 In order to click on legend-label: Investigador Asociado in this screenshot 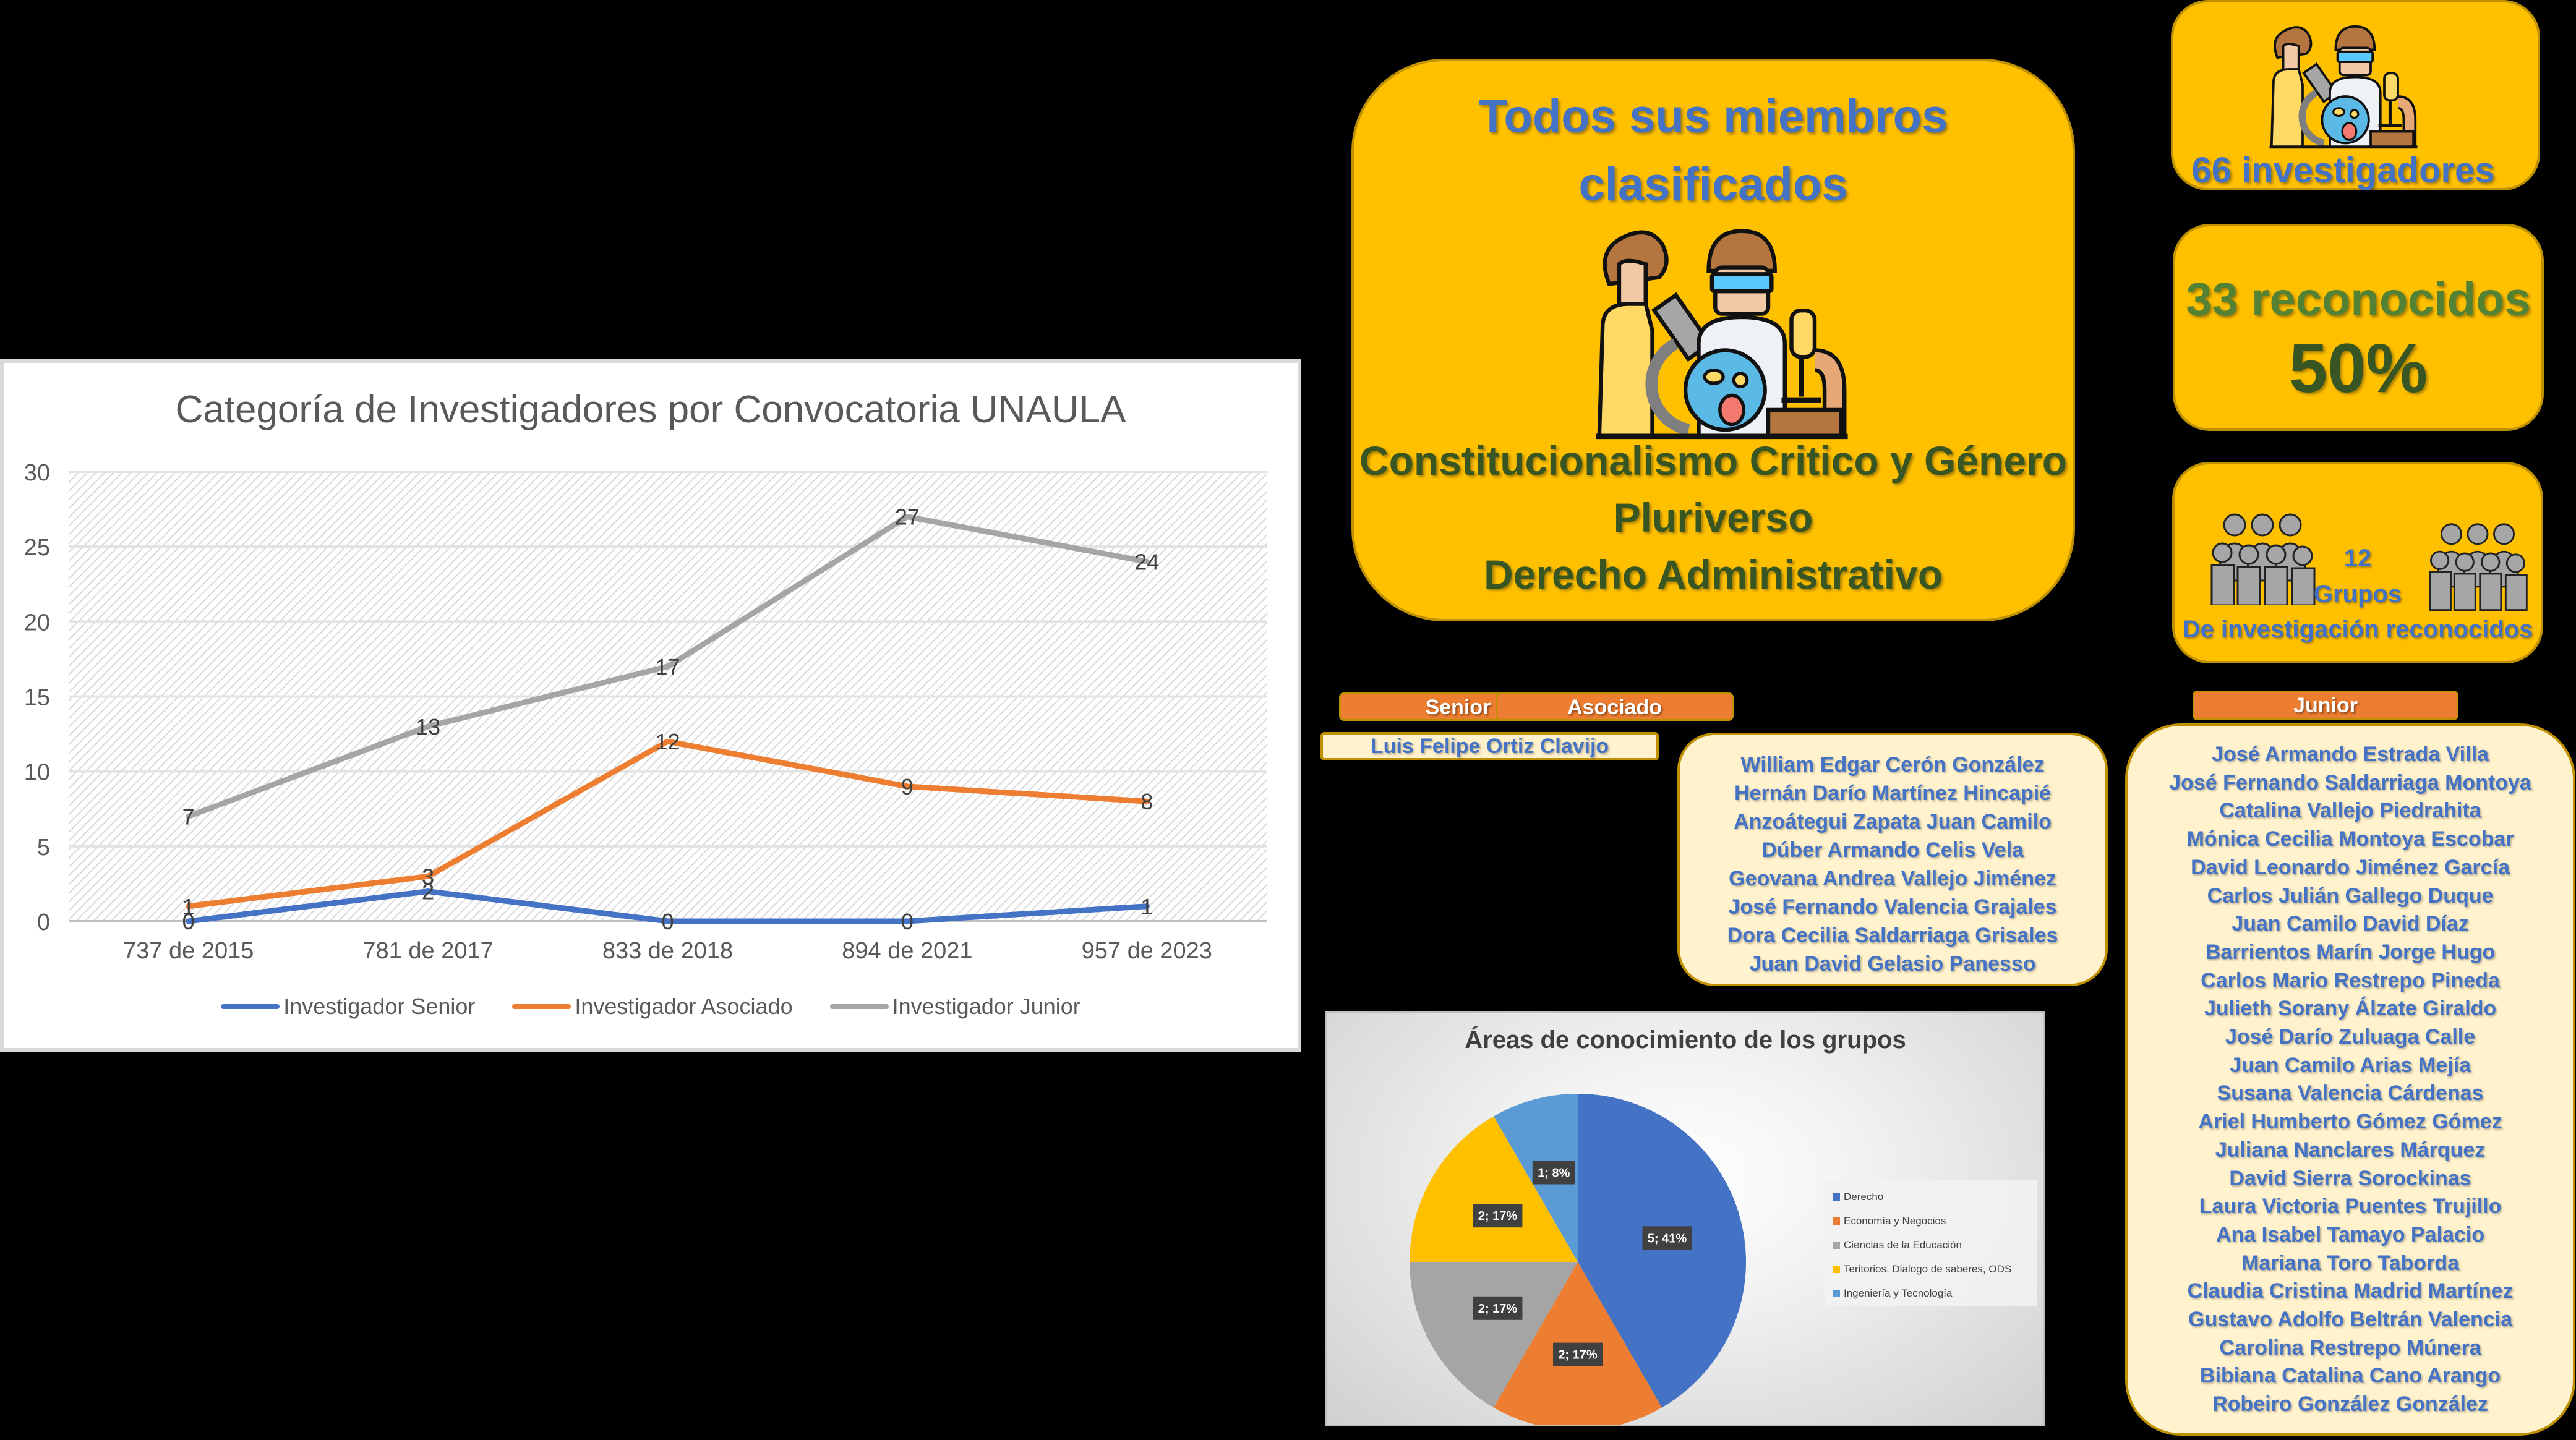, I will do `click(684, 1007)`.